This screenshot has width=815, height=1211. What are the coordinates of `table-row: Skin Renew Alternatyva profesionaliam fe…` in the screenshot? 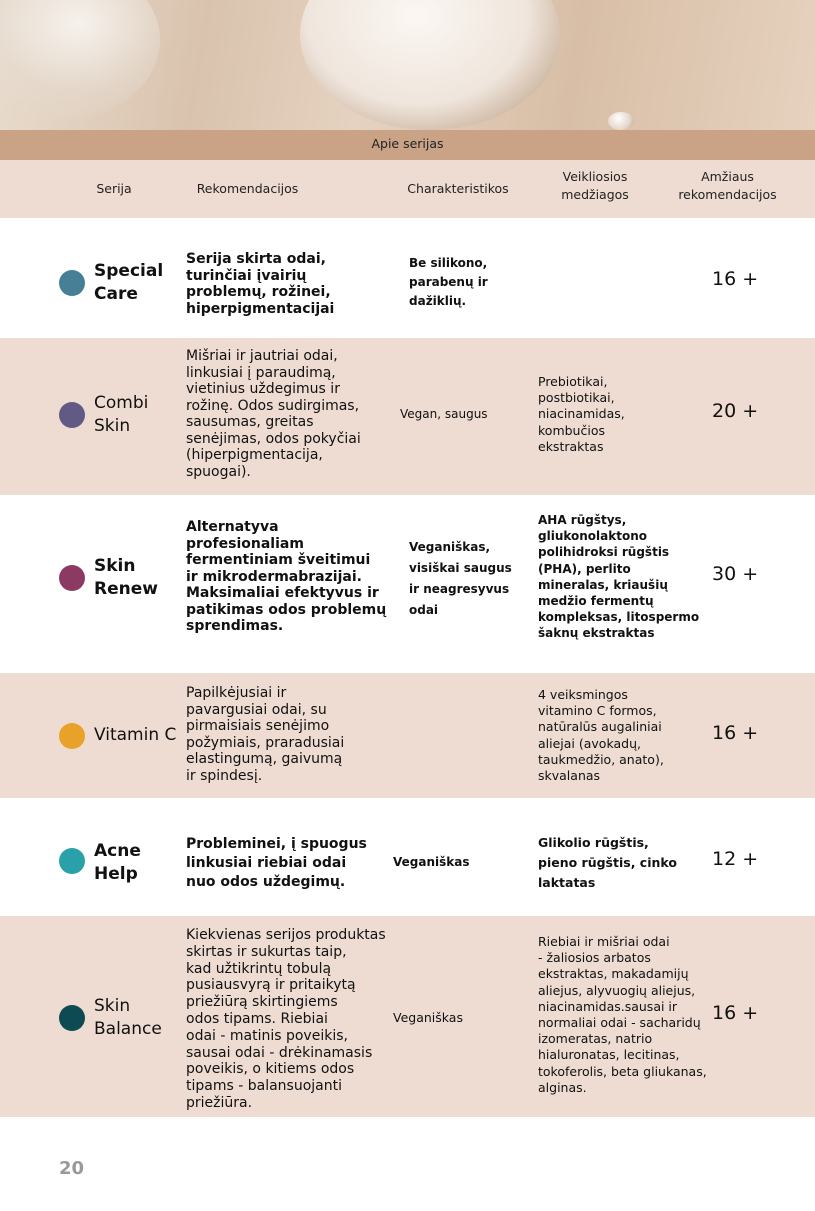 It's located at (407, 584).